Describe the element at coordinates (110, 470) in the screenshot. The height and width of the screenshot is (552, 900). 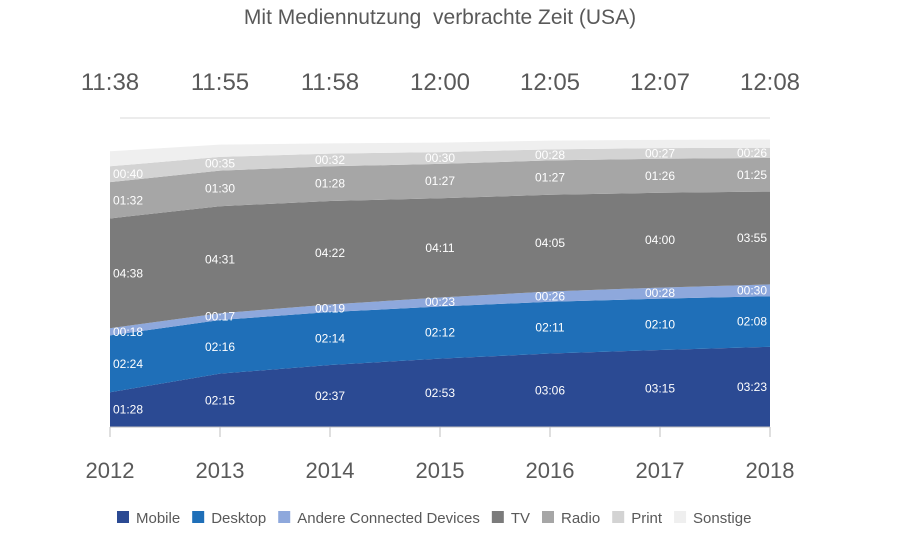
I see `x-tick-label: 2012` at that location.